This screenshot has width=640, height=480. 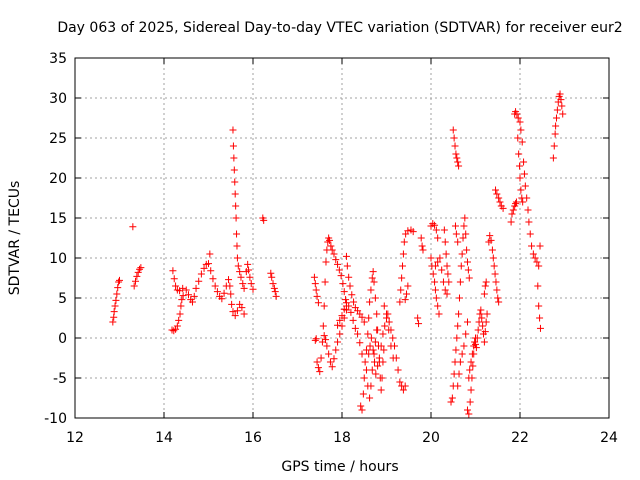 I want to click on x-tick-label: 16, so click(x=253, y=438).